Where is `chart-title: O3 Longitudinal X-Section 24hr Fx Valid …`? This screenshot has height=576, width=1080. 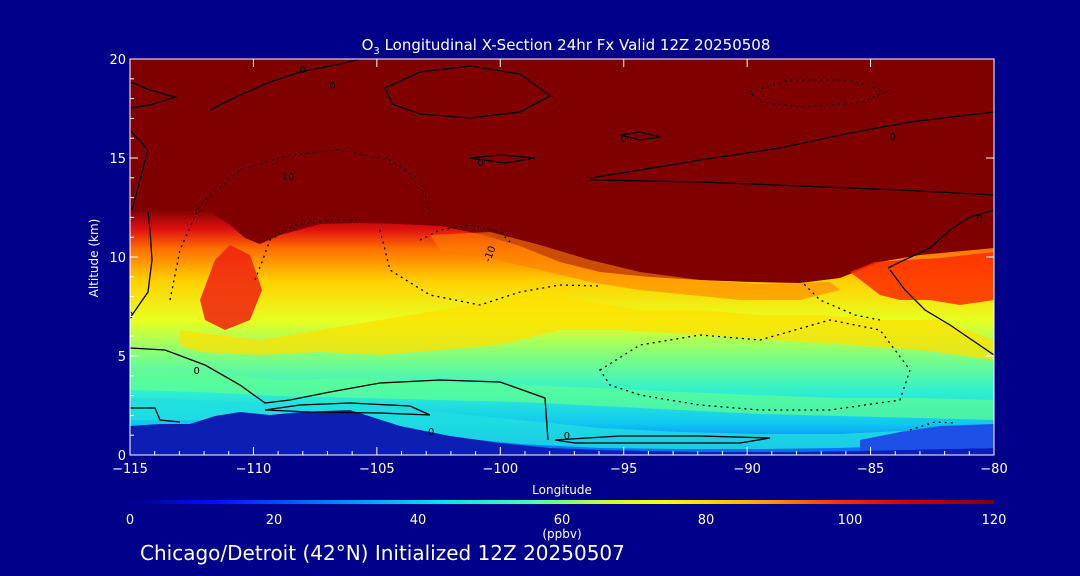
chart-title: O3 Longitudinal X-Section 24hr Fx Valid … is located at coordinates (566, 46).